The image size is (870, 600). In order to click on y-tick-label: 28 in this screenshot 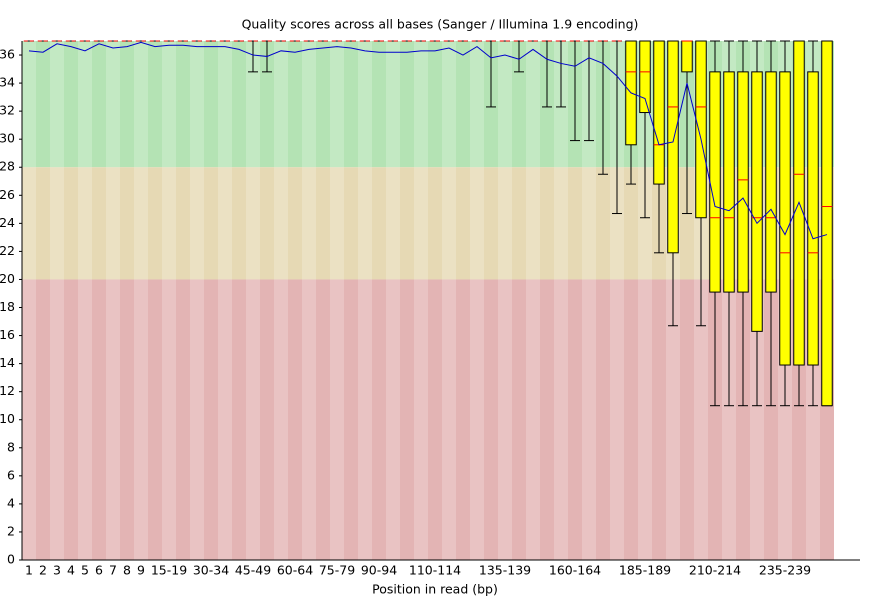, I will do `click(7, 166)`.